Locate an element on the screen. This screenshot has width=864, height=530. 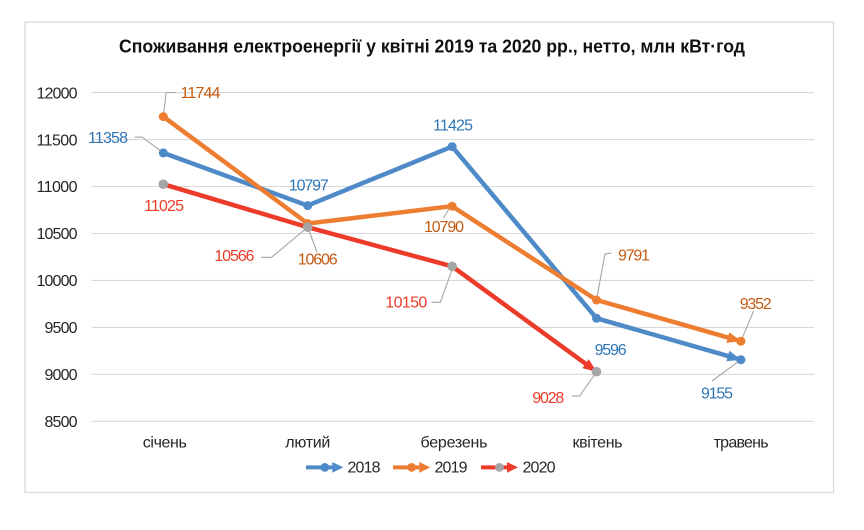
svg-text: січень is located at coordinates (165, 443).